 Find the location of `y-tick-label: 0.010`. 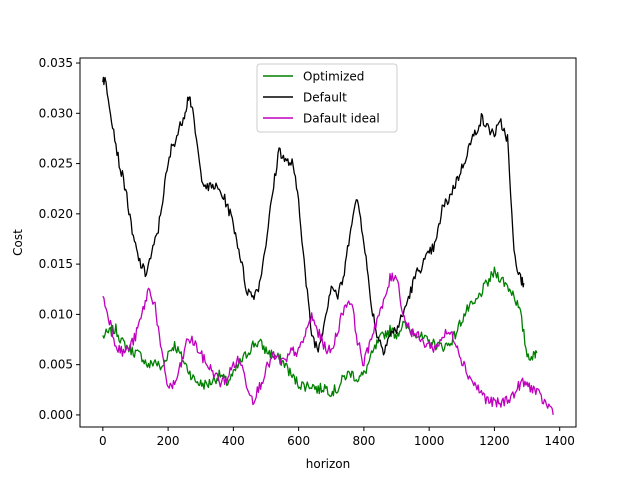

y-tick-label: 0.010 is located at coordinates (56, 314).